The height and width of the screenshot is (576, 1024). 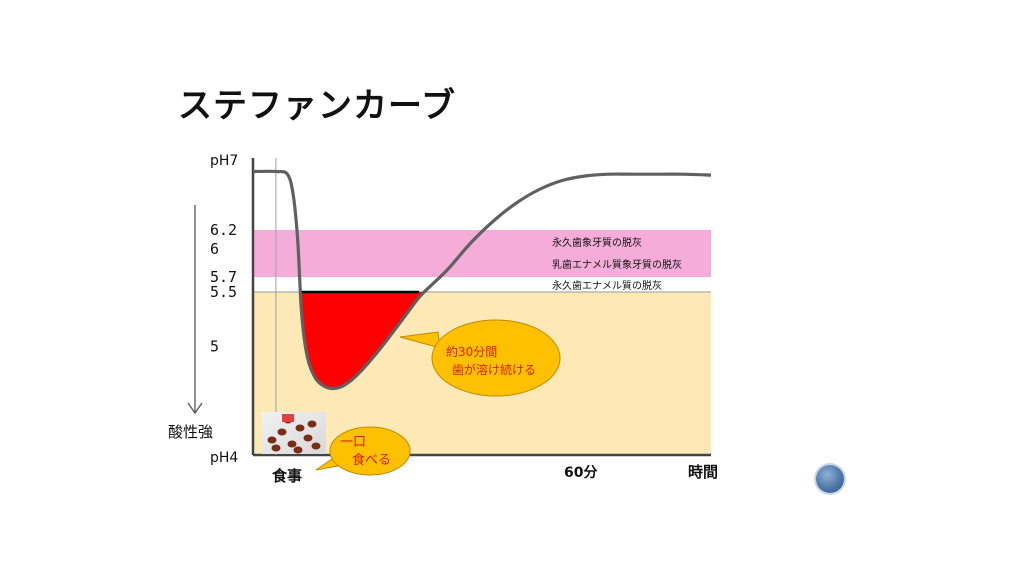 What do you see at coordinates (294, 433) in the screenshot?
I see `food-photo` at bounding box center [294, 433].